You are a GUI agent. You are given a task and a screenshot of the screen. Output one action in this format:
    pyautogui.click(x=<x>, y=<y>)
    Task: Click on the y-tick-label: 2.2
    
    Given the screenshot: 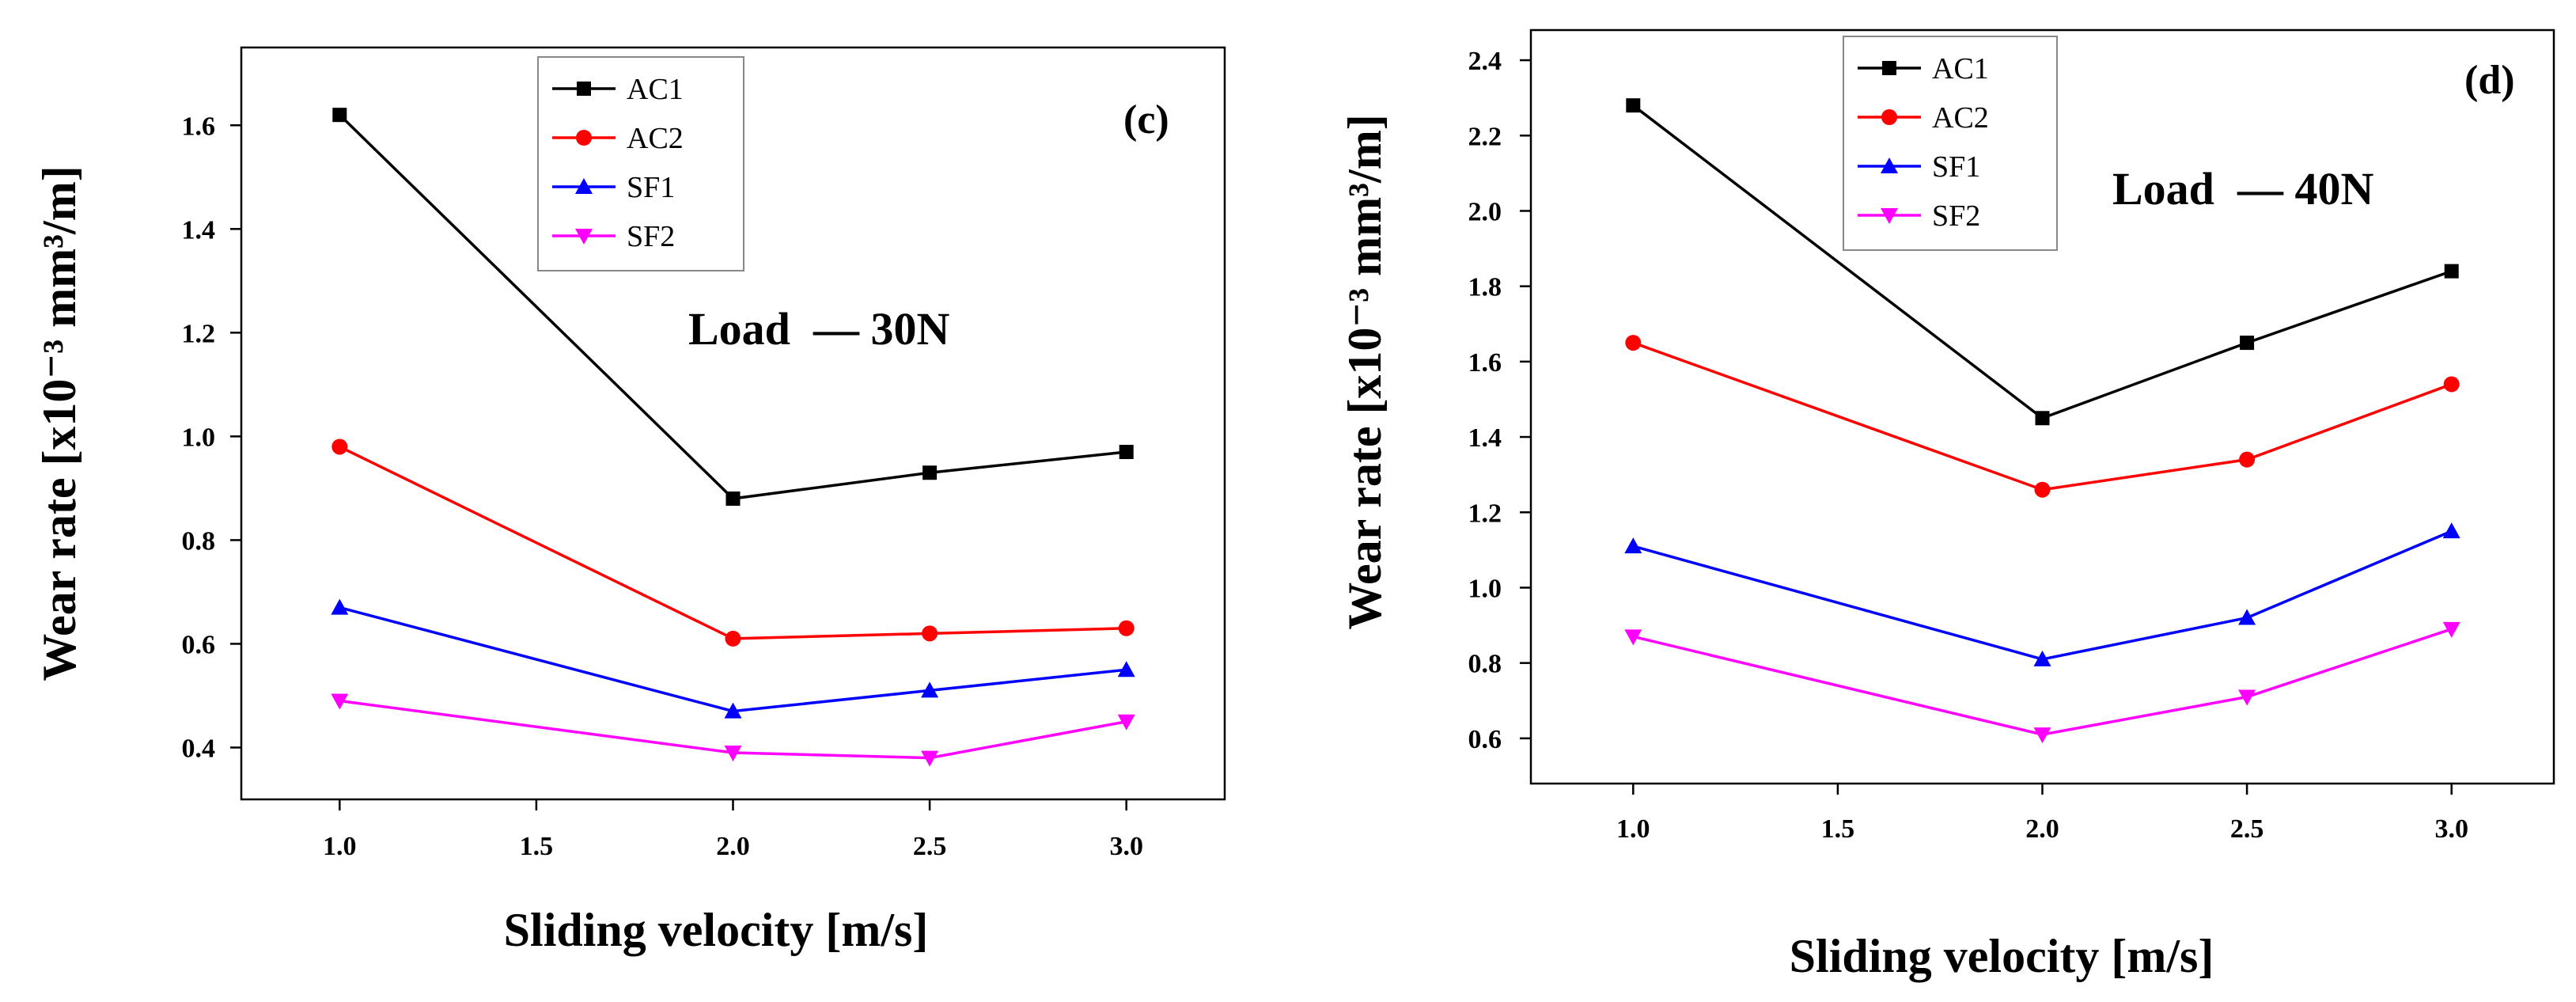 What is the action you would take?
    pyautogui.click(x=1485, y=136)
    